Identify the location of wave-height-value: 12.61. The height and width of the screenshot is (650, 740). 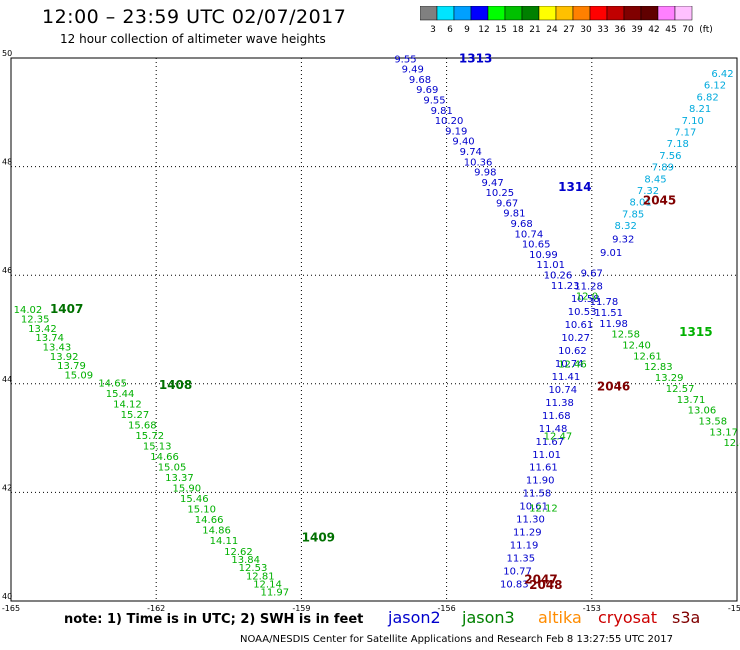
(647, 356).